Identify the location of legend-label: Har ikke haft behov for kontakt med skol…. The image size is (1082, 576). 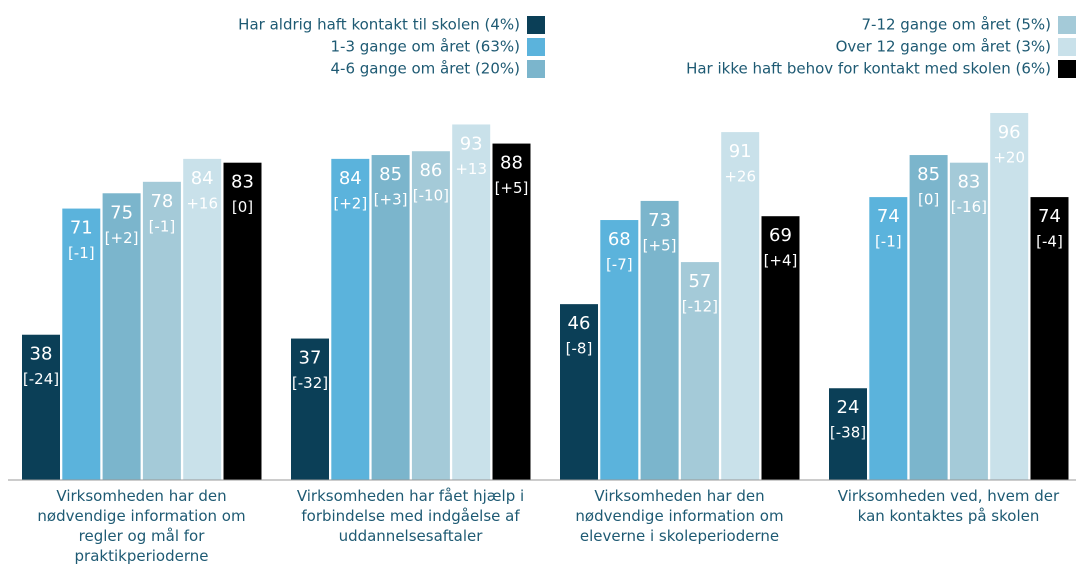
(868, 69).